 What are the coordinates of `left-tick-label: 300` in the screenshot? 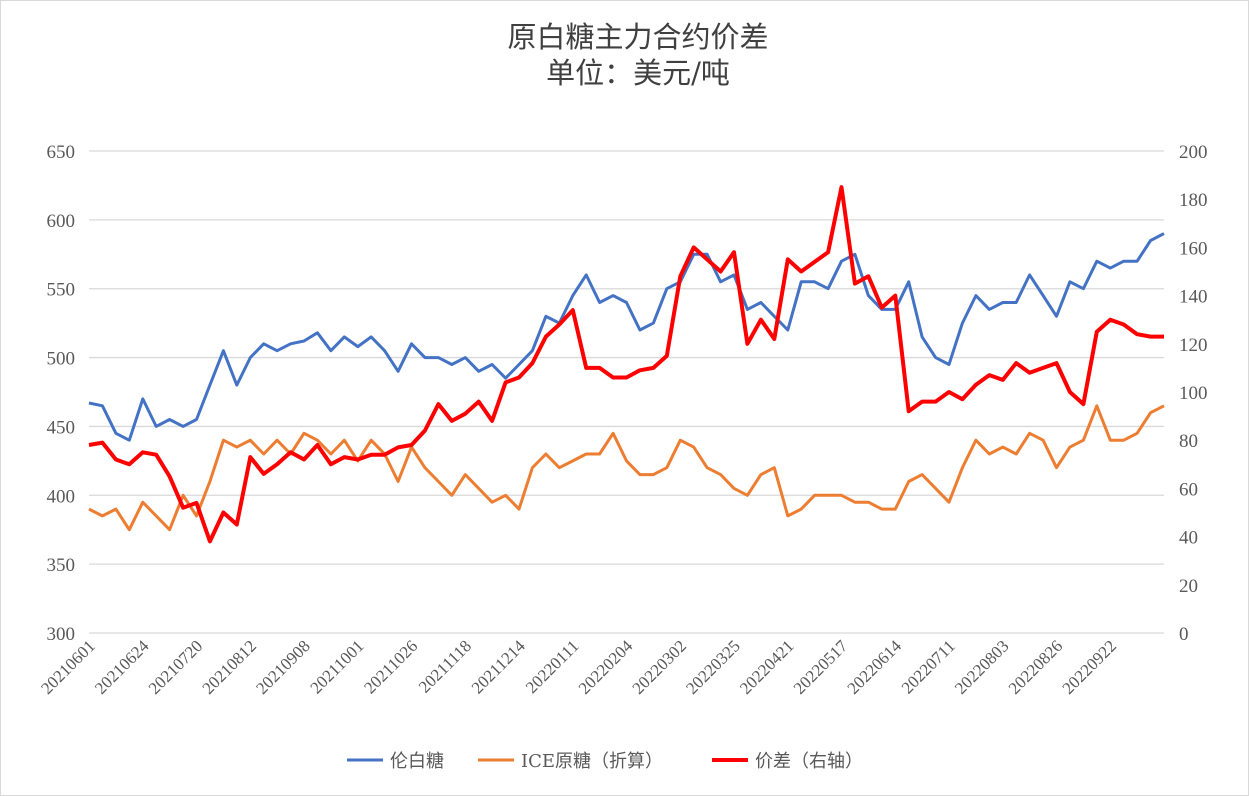 It's located at (61, 634).